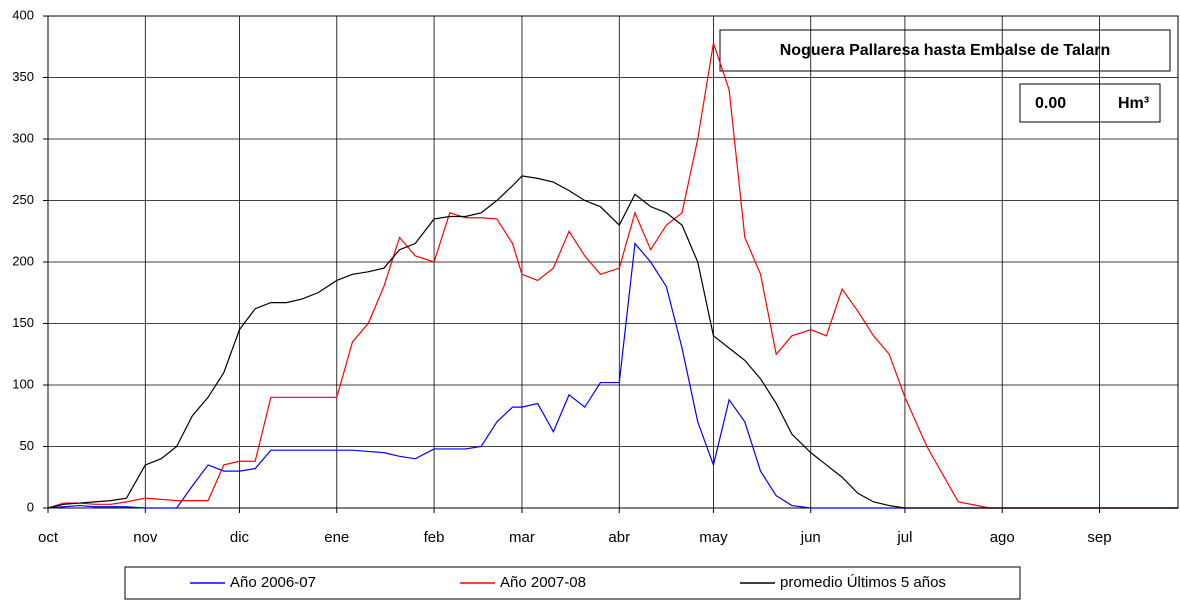 The width and height of the screenshot is (1180, 600). Describe the element at coordinates (145, 537) in the screenshot. I see `x-tick-label: nov` at that location.